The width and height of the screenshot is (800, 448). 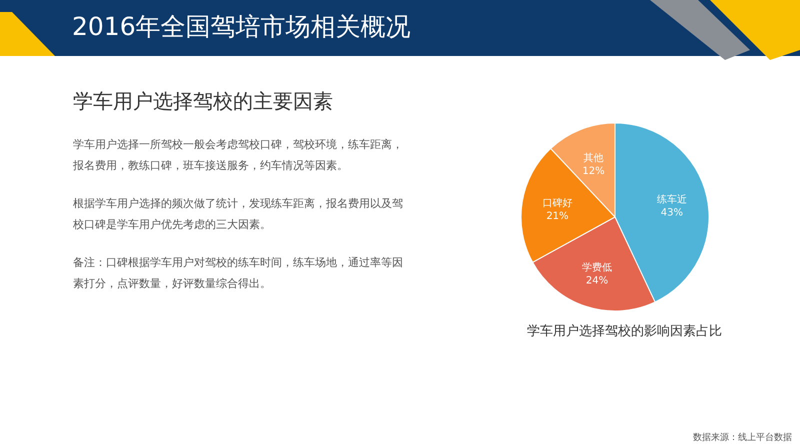 I want to click on slice-label: 其他, so click(x=594, y=158).